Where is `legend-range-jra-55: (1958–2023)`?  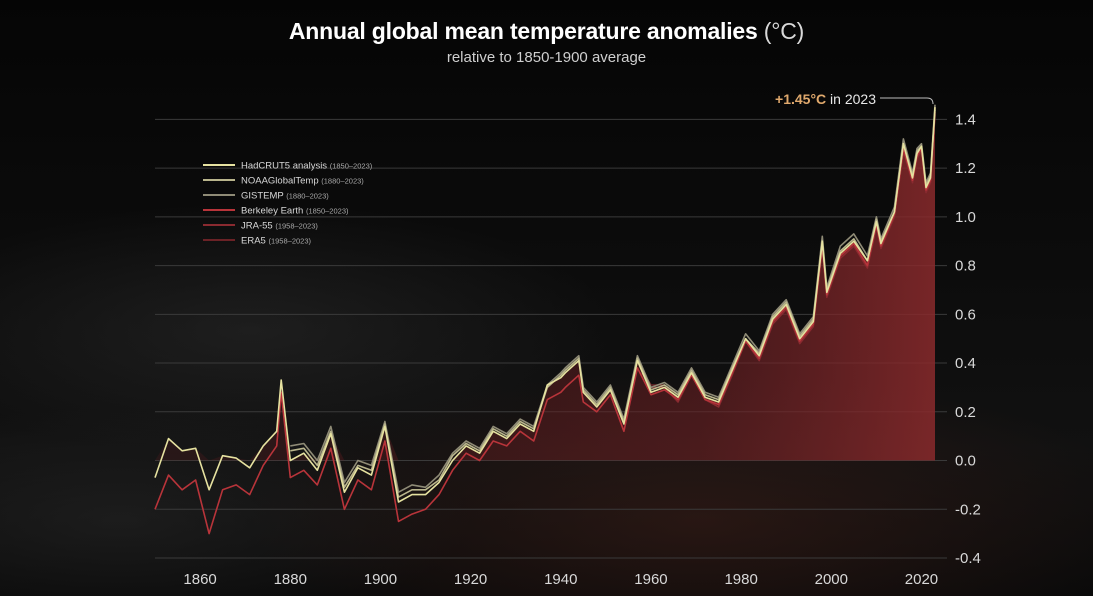
legend-range-jra-55: (1958–2023) is located at coordinates (296, 226).